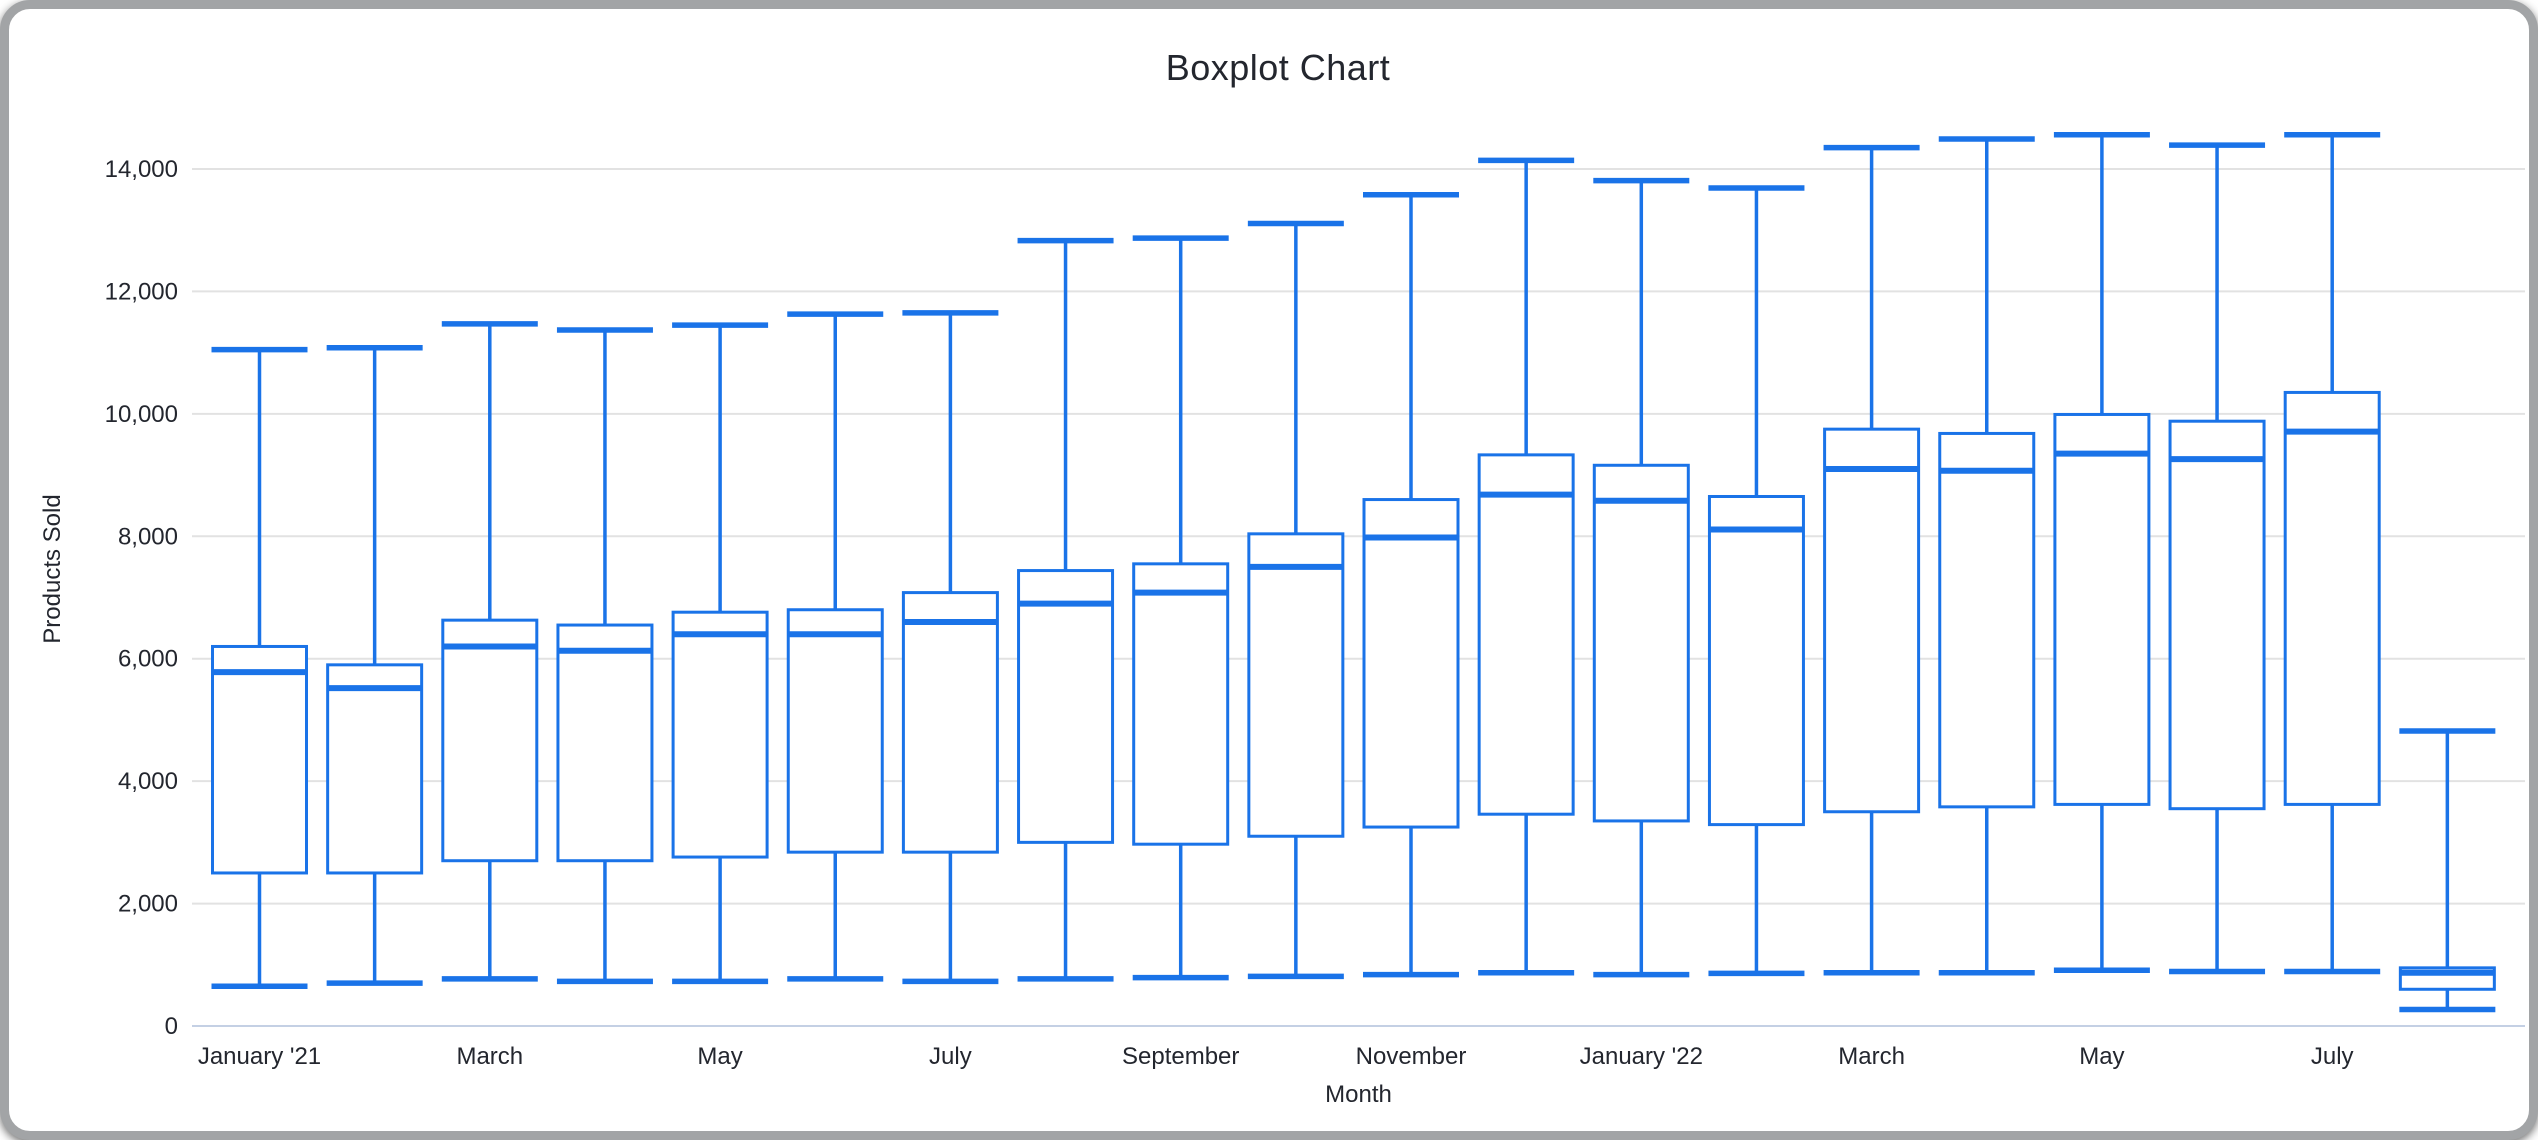 The width and height of the screenshot is (2538, 1140). I want to click on y-tick-label: 12,000, so click(141, 291).